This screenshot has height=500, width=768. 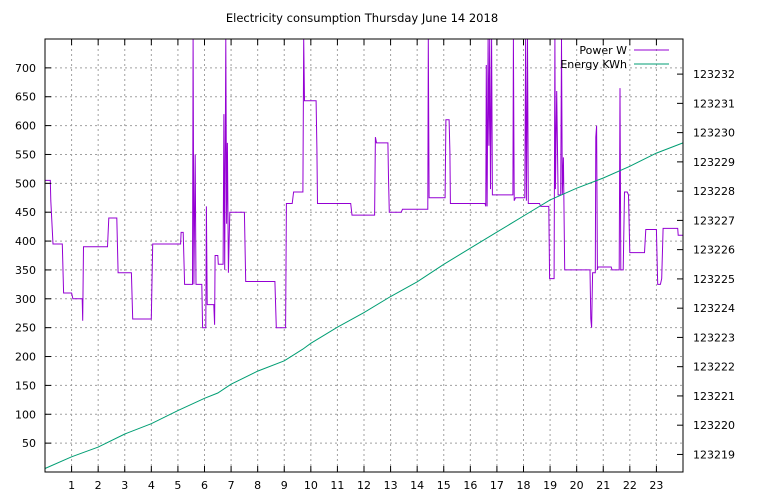 I want to click on x-tick-label: 8, so click(x=257, y=485).